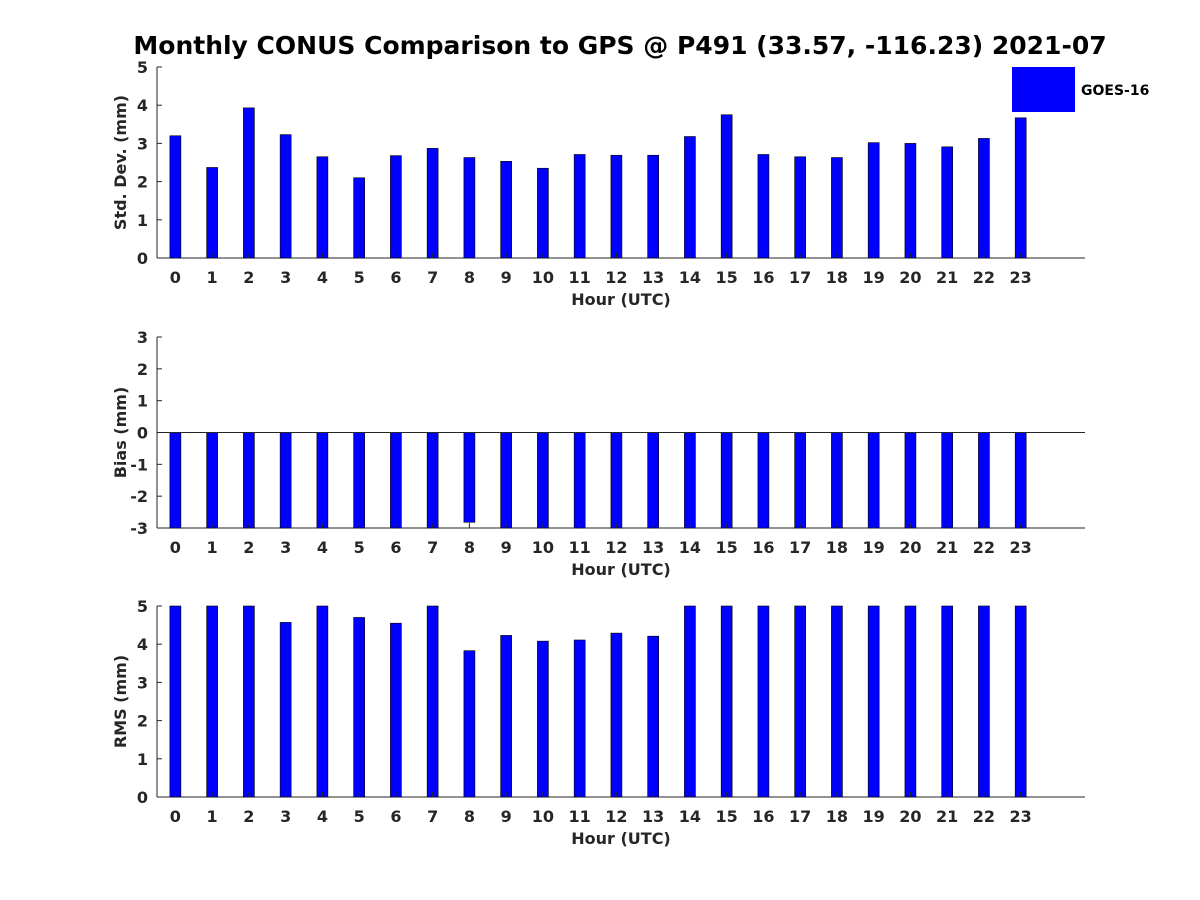 The height and width of the screenshot is (900, 1200). What do you see at coordinates (139, 496) in the screenshot?
I see `y-tick-label: -2` at bounding box center [139, 496].